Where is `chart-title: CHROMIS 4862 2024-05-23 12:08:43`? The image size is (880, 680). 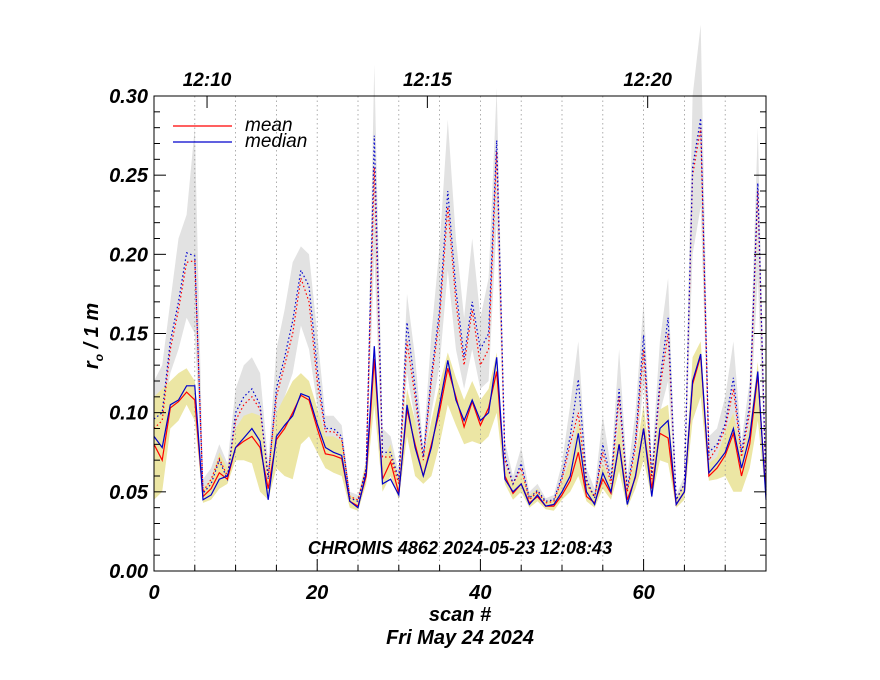
chart-title: CHROMIS 4862 2024-05-23 12:08:43 is located at coordinates (460, 548).